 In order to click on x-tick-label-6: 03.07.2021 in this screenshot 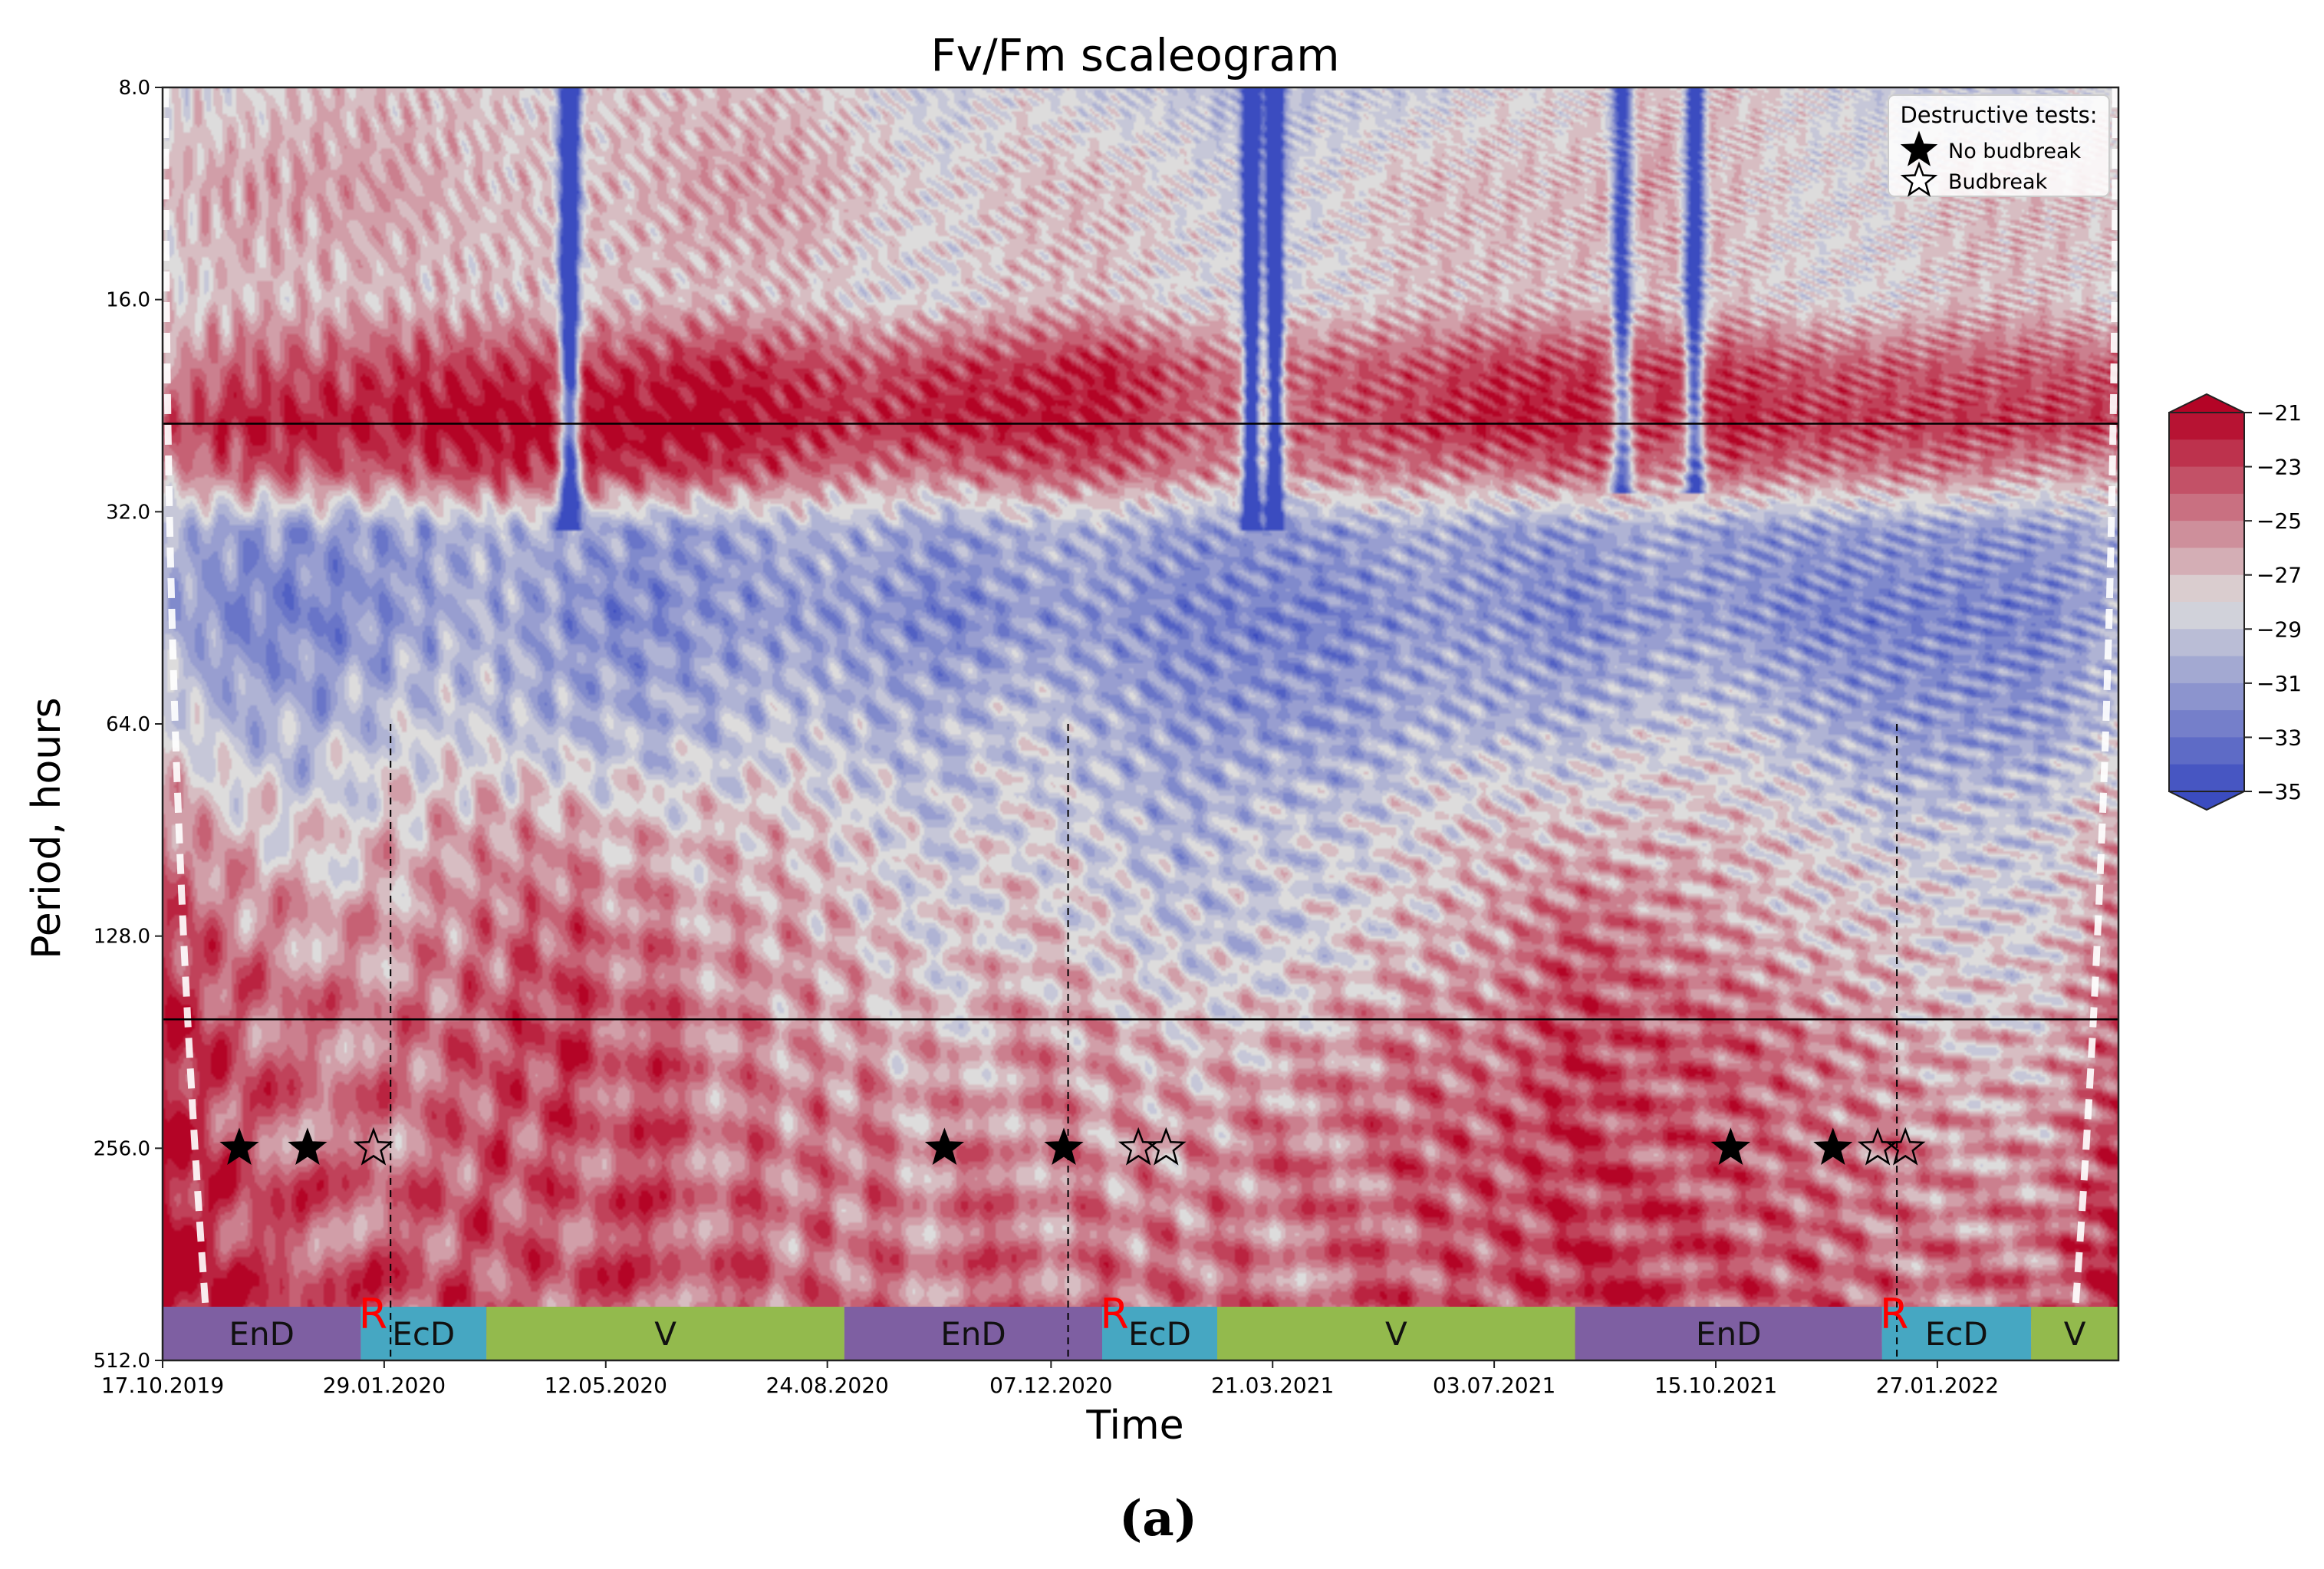, I will do `click(1494, 1385)`.